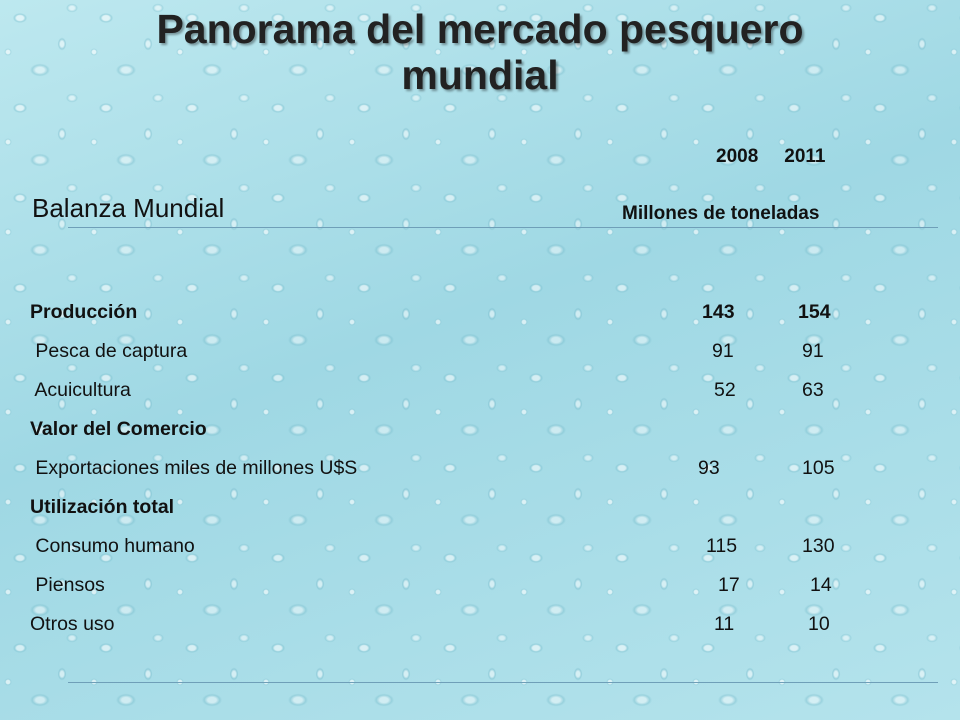 The width and height of the screenshot is (960, 720). I want to click on table-row: Utilización total, so click(480, 510).